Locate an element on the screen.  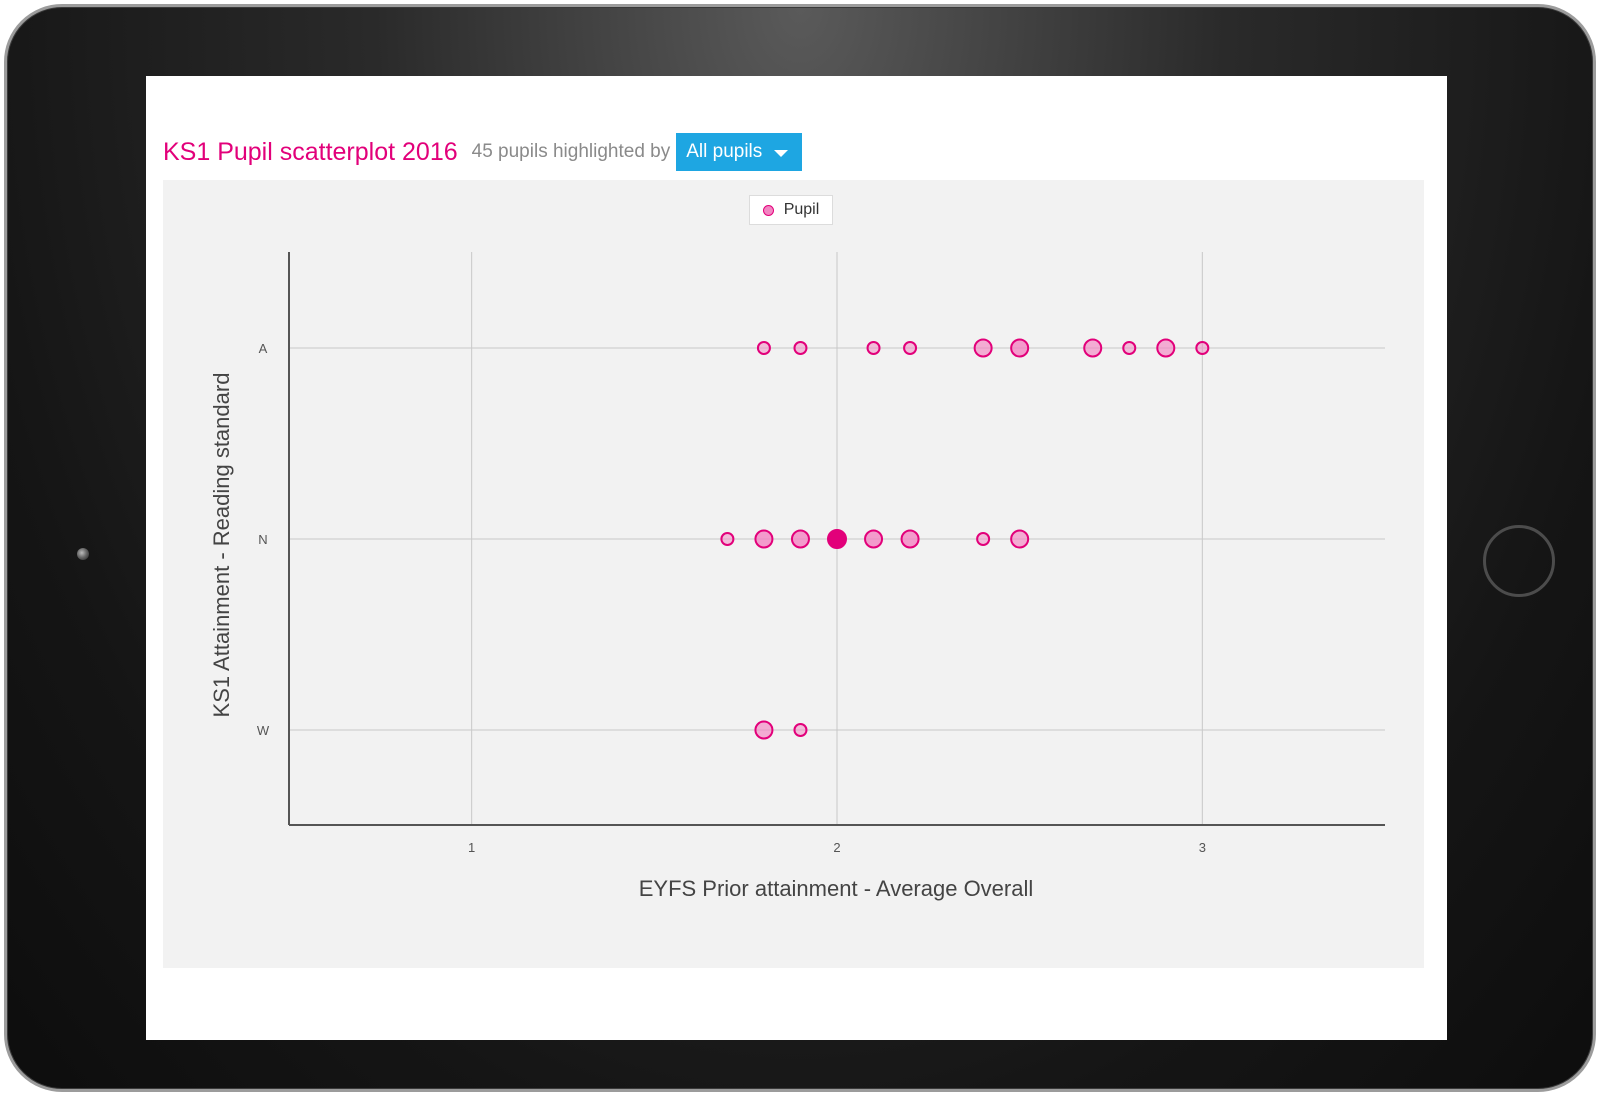
y-tick-label: A is located at coordinates (263, 348).